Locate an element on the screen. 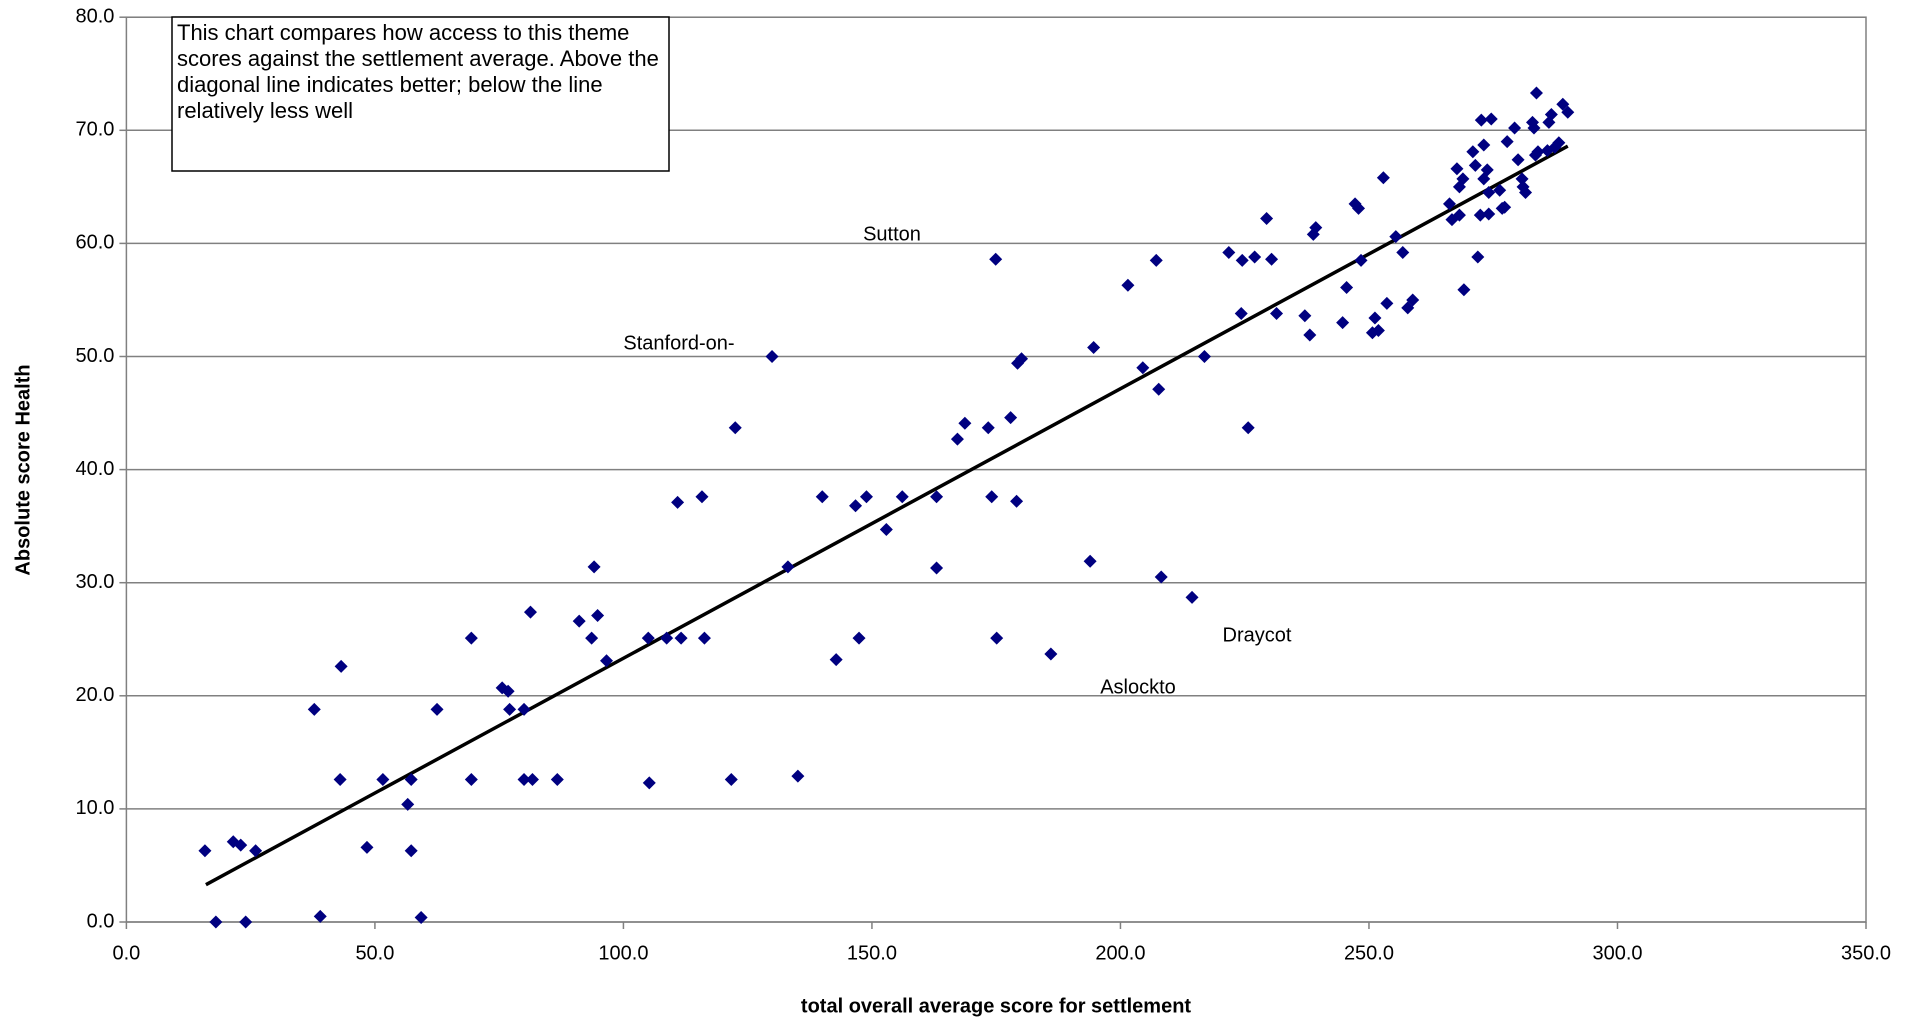 This screenshot has height=1020, width=1915. x-tick-label: 300.0 is located at coordinates (1617, 953).